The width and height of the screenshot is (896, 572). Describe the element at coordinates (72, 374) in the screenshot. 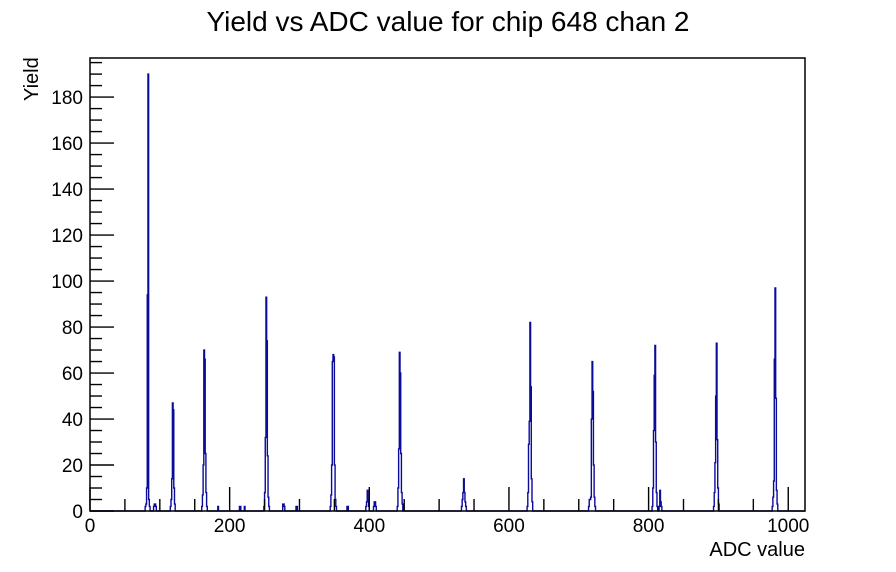

I see `y-tick-label: 60` at that location.